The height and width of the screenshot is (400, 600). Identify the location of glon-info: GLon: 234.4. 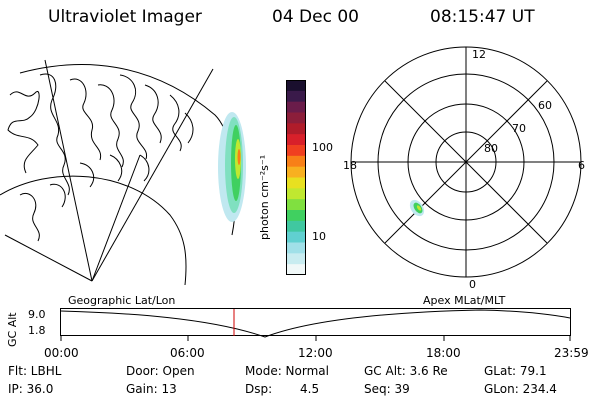
(520, 389).